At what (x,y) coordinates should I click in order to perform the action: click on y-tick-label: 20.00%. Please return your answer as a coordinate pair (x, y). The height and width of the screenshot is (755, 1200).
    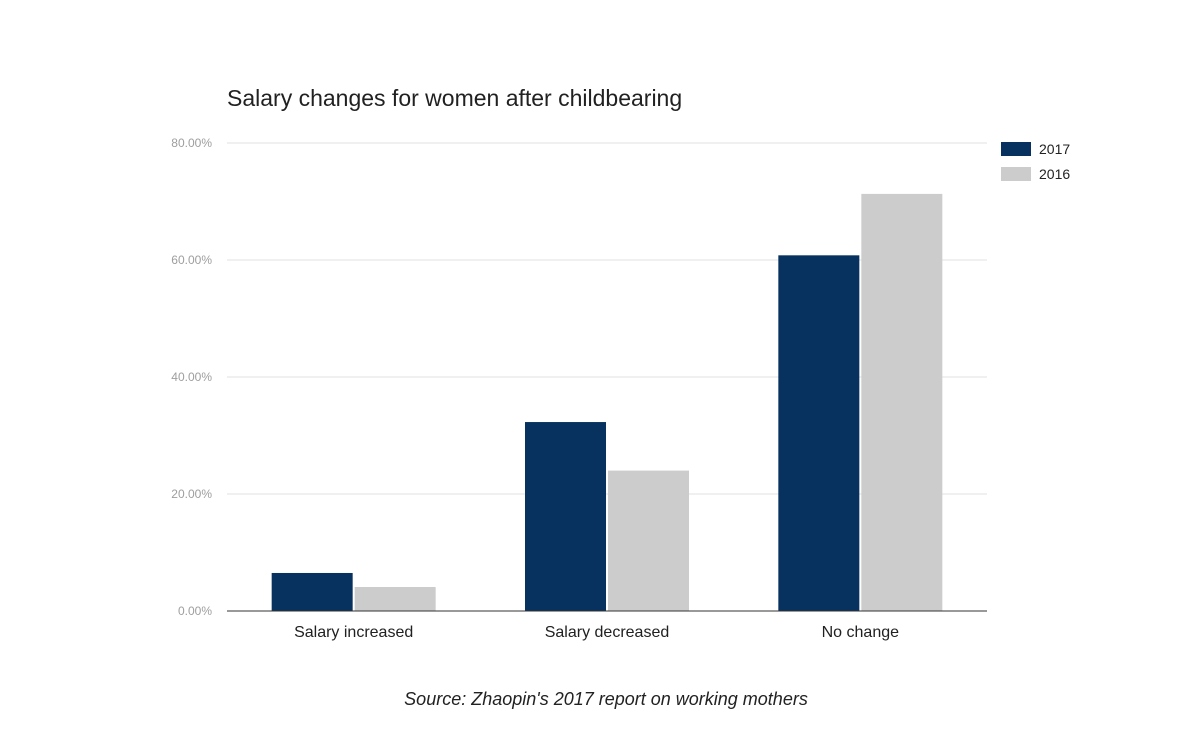
    Looking at the image, I should click on (191, 494).